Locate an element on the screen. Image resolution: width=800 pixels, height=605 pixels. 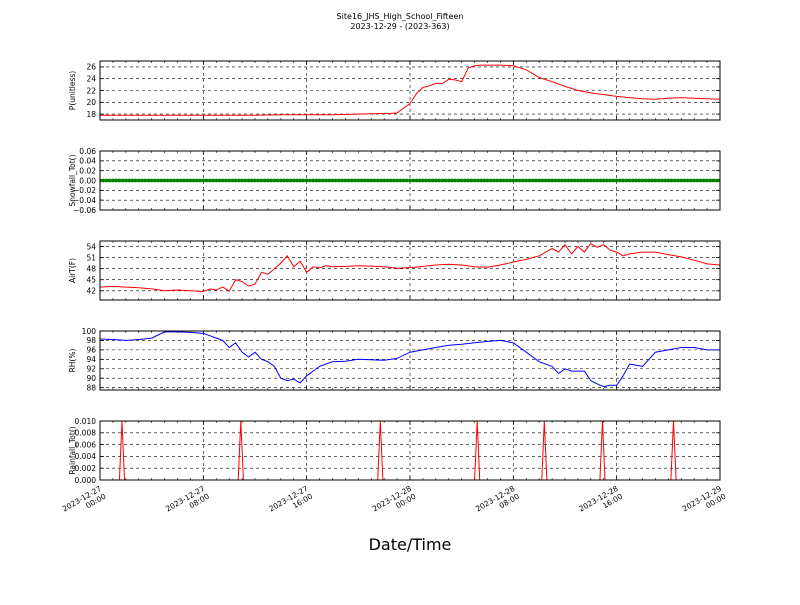
y-tick-label: 0.06 is located at coordinates (87, 151).